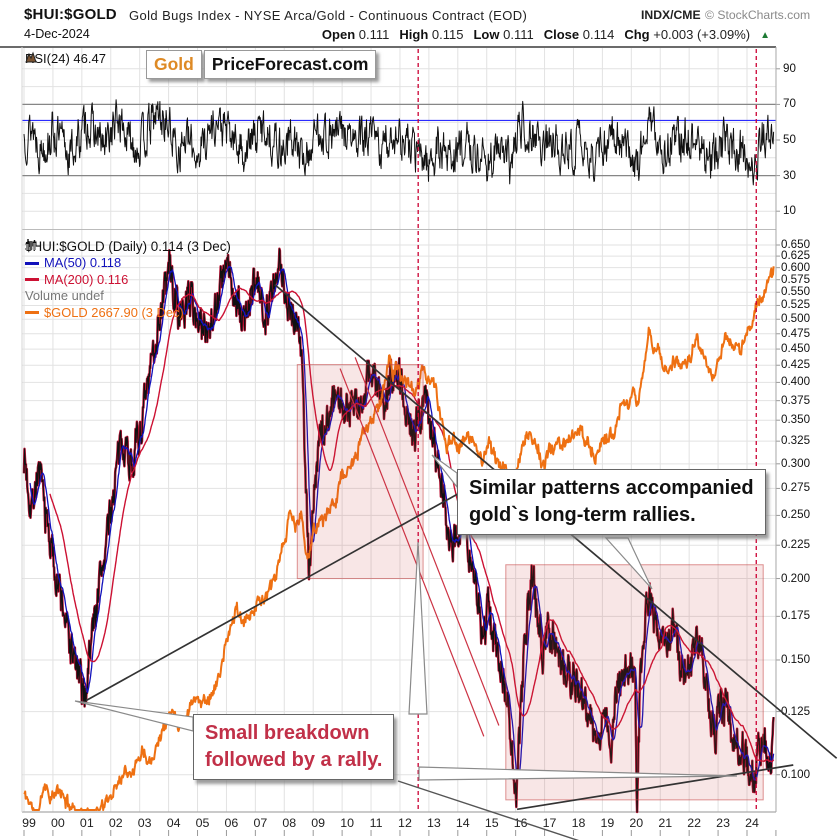 The height and width of the screenshot is (840, 840). What do you see at coordinates (796, 616) in the screenshot?
I see `price-tick-label: 0.175` at bounding box center [796, 616].